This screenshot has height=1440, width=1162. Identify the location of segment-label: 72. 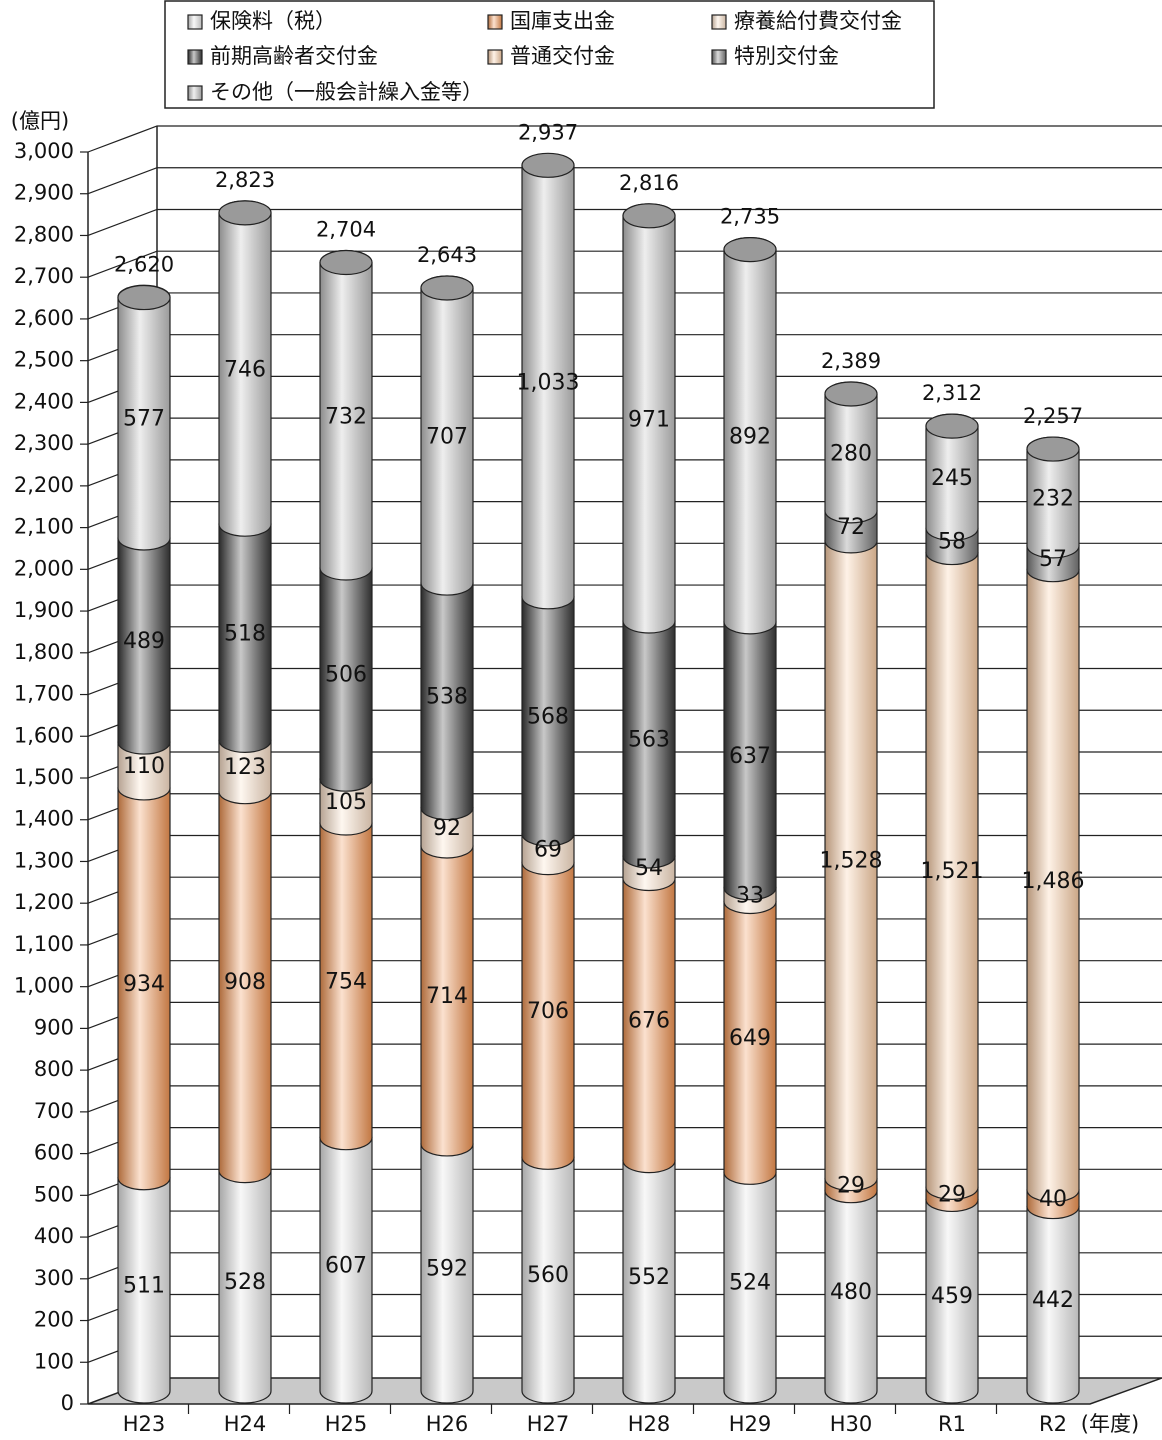
(851, 527).